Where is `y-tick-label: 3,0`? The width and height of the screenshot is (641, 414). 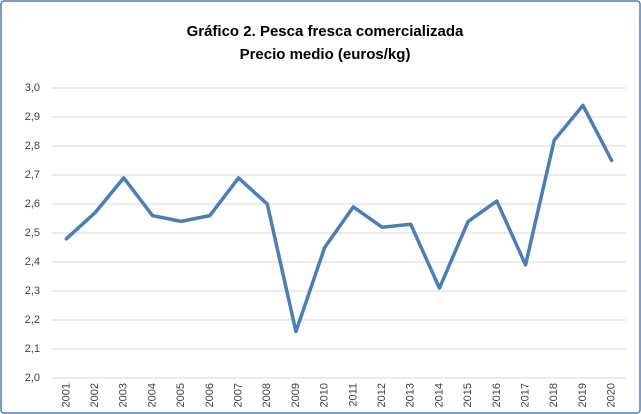
y-tick-label: 3,0 is located at coordinates (32, 88).